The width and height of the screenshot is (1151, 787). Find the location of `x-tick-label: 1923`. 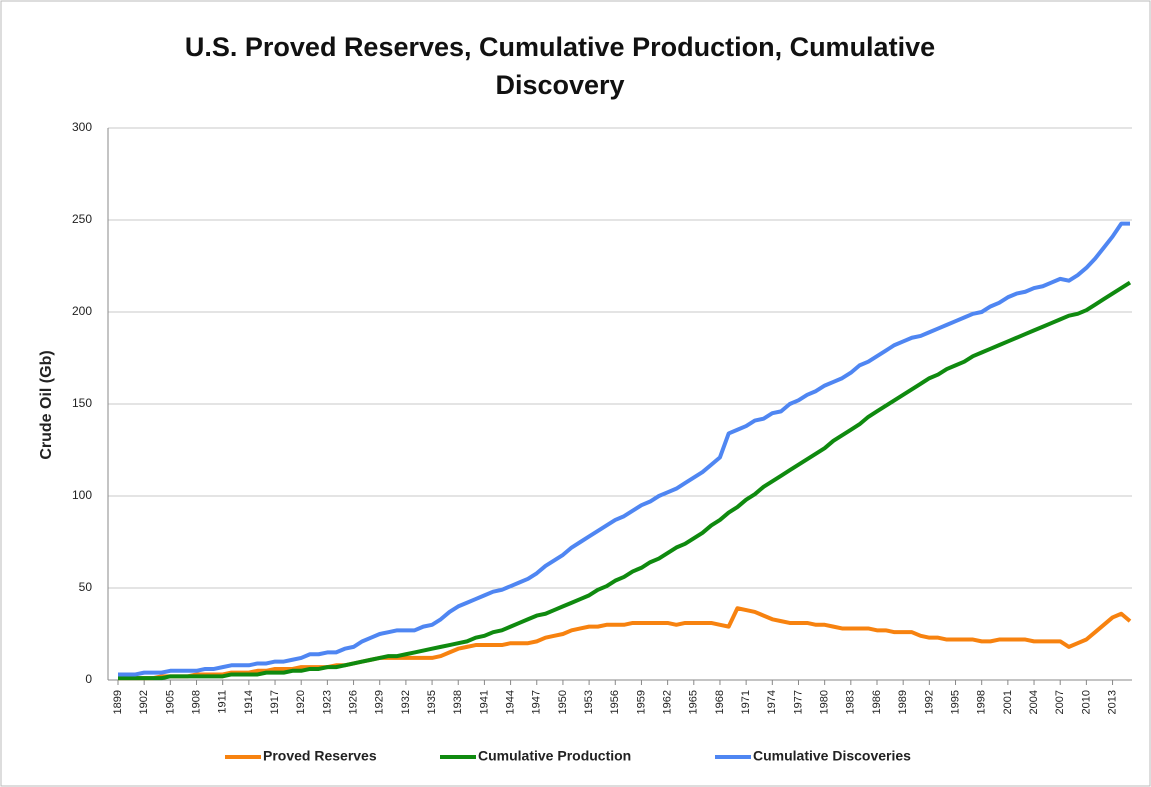

x-tick-label: 1923 is located at coordinates (327, 702).